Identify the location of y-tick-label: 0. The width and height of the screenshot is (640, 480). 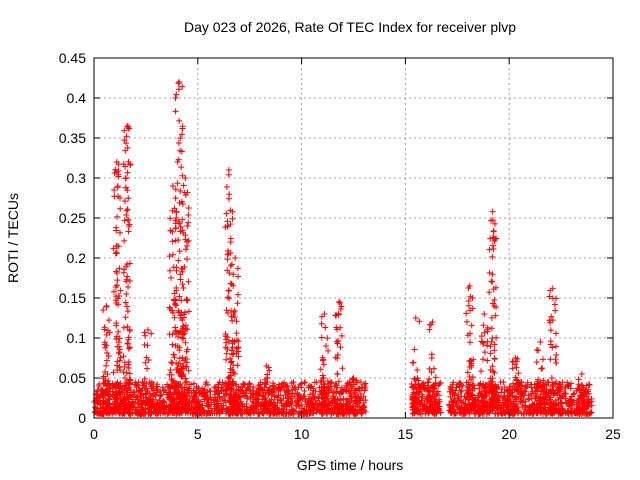
(82, 418).